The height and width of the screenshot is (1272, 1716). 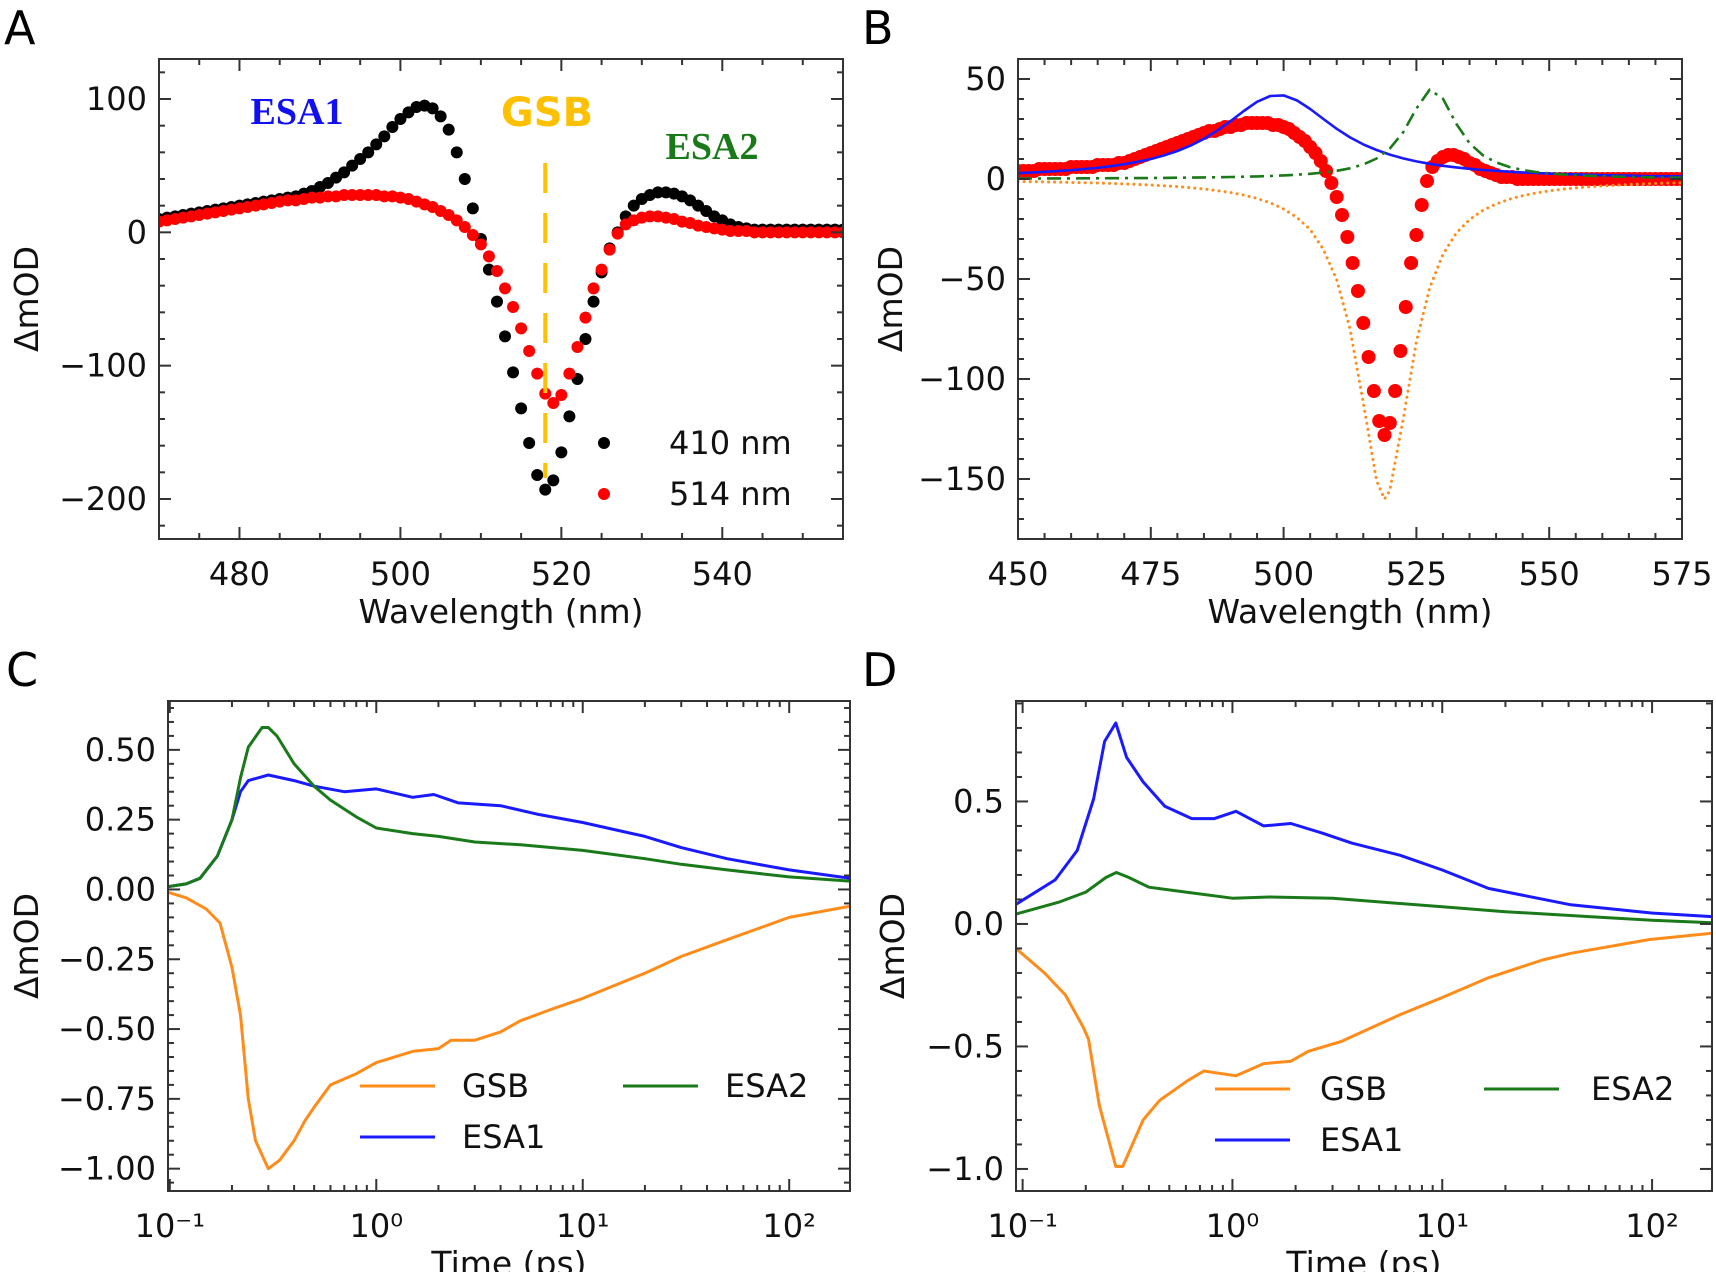 What do you see at coordinates (879, 670) in the screenshot?
I see `panel-letter: D` at bounding box center [879, 670].